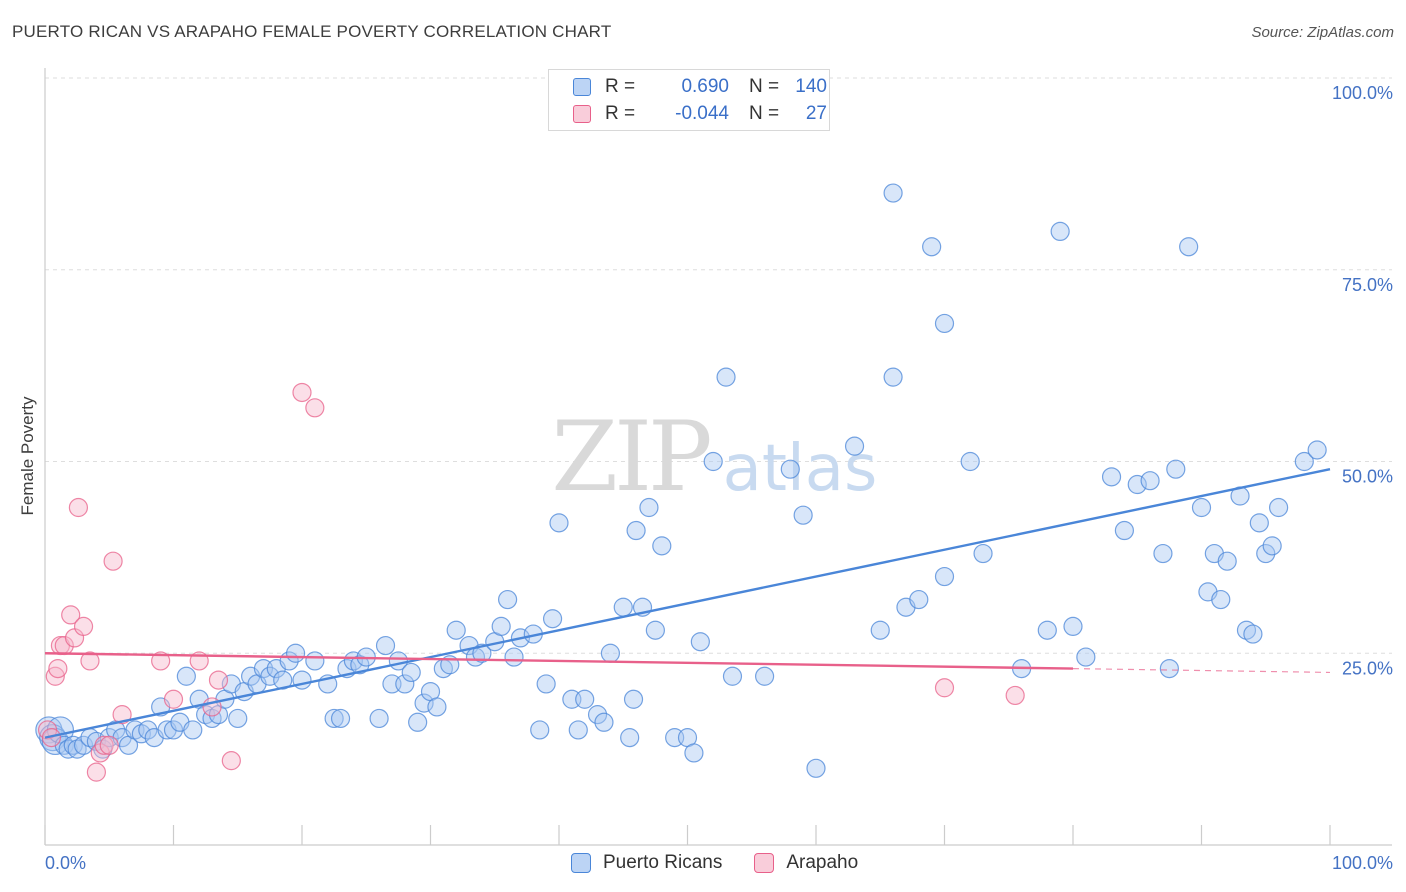 The height and width of the screenshot is (892, 1406). Describe the element at coordinates (689, 100) in the screenshot. I see `correlation-legend: R = 0.690 N = 140 R = -0.044 N = 27` at that location.